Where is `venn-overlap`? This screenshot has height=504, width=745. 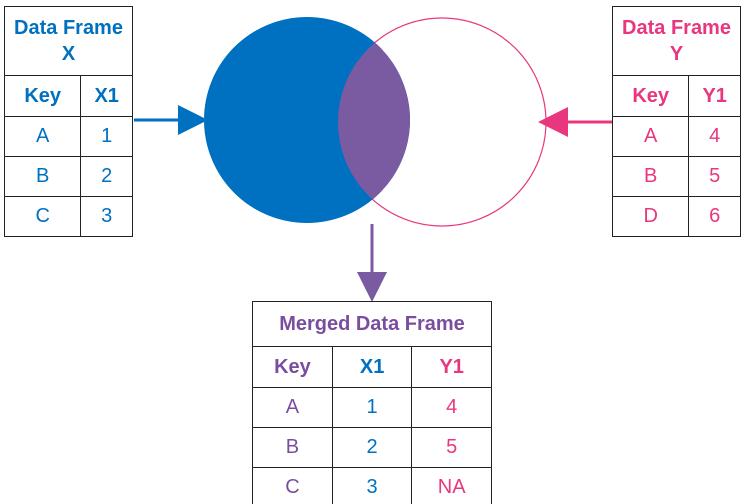 venn-overlap is located at coordinates (374, 120).